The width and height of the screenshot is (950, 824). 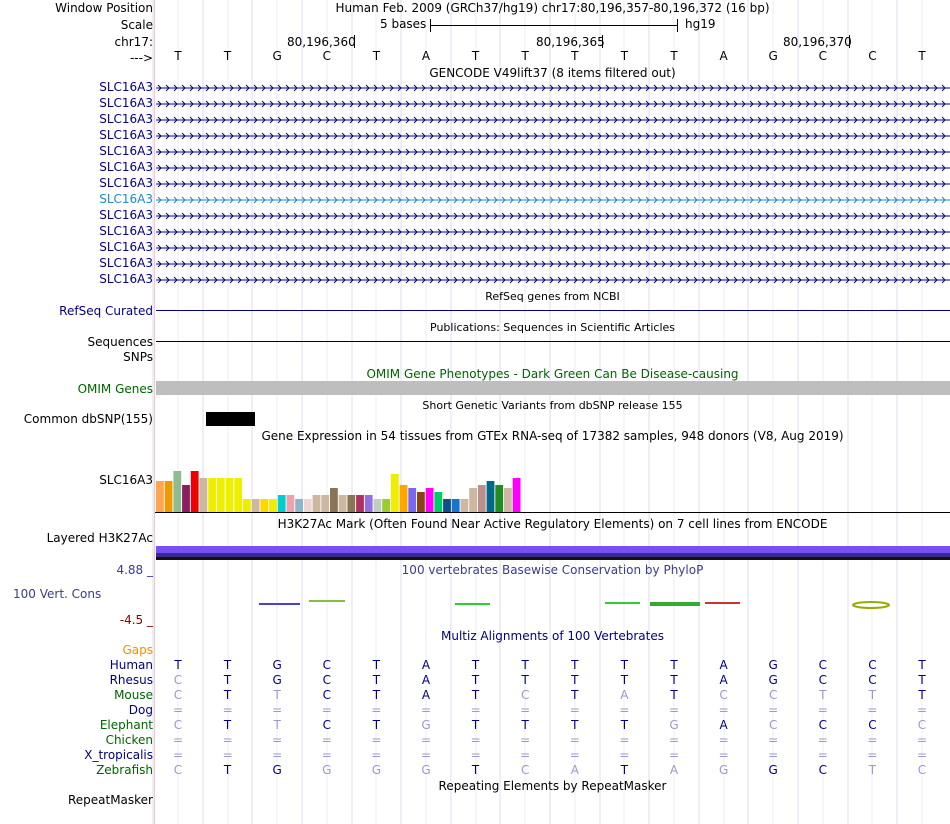 I want to click on reference-base: C, so click(x=822, y=56).